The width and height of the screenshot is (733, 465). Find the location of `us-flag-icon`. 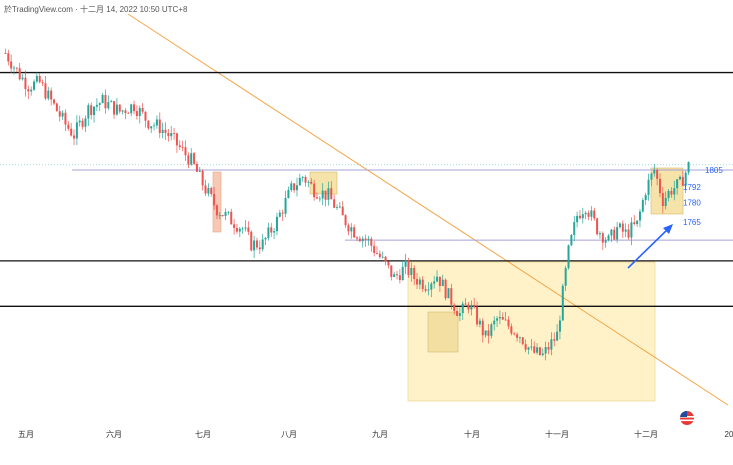

us-flag-icon is located at coordinates (687, 417).